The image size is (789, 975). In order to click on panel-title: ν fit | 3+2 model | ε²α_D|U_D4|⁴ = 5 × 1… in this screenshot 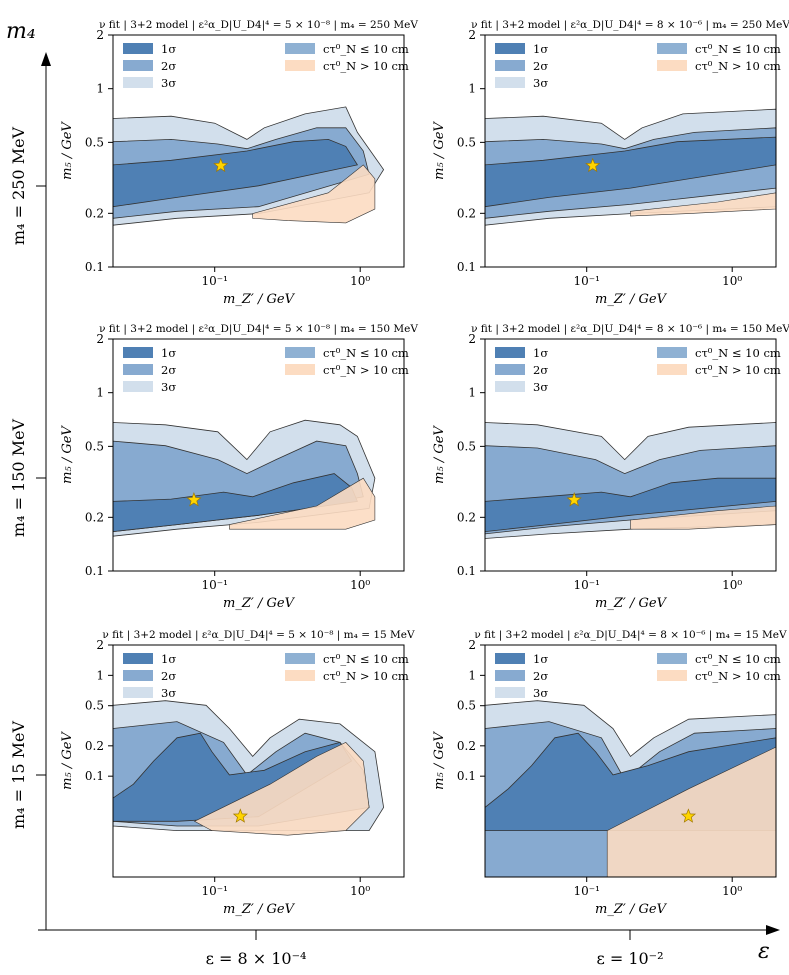, I will do `click(258, 635)`.